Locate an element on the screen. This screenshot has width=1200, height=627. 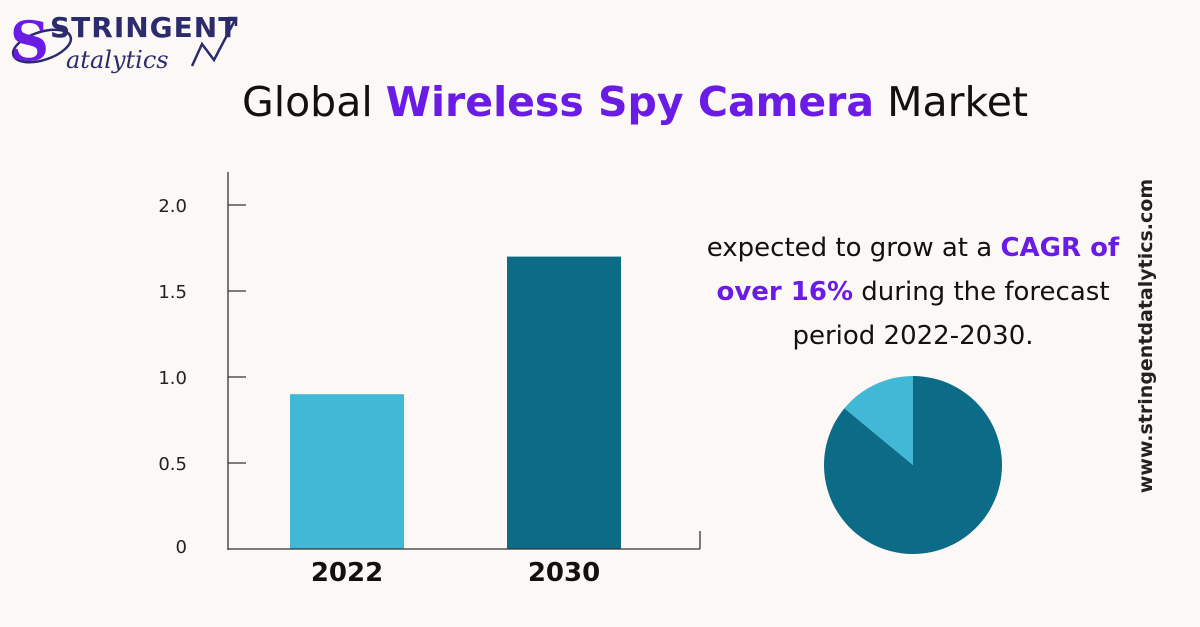
logo-line2: atalytics is located at coordinates (117, 60).